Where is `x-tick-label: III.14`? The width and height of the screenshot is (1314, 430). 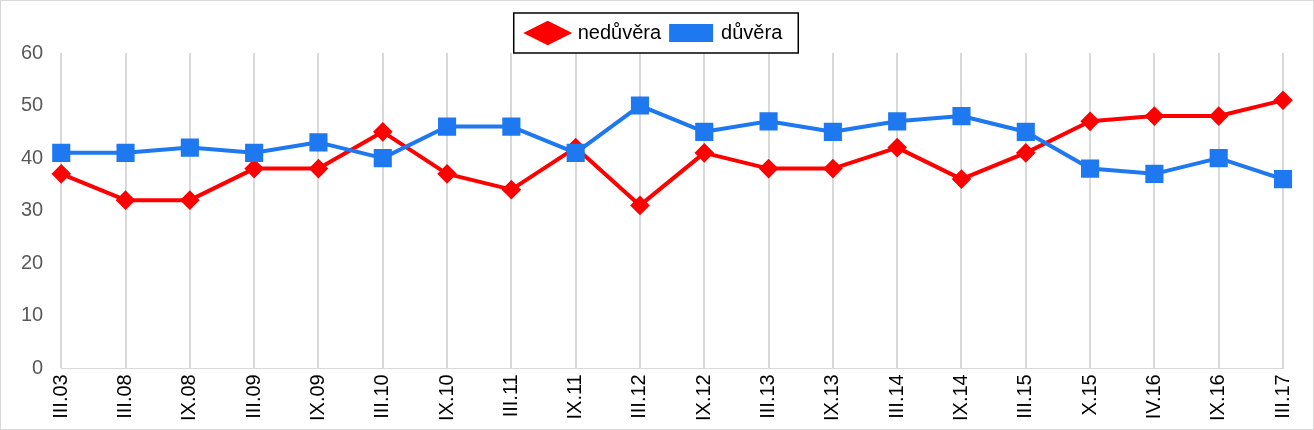
x-tick-label: III.14 is located at coordinates (895, 396).